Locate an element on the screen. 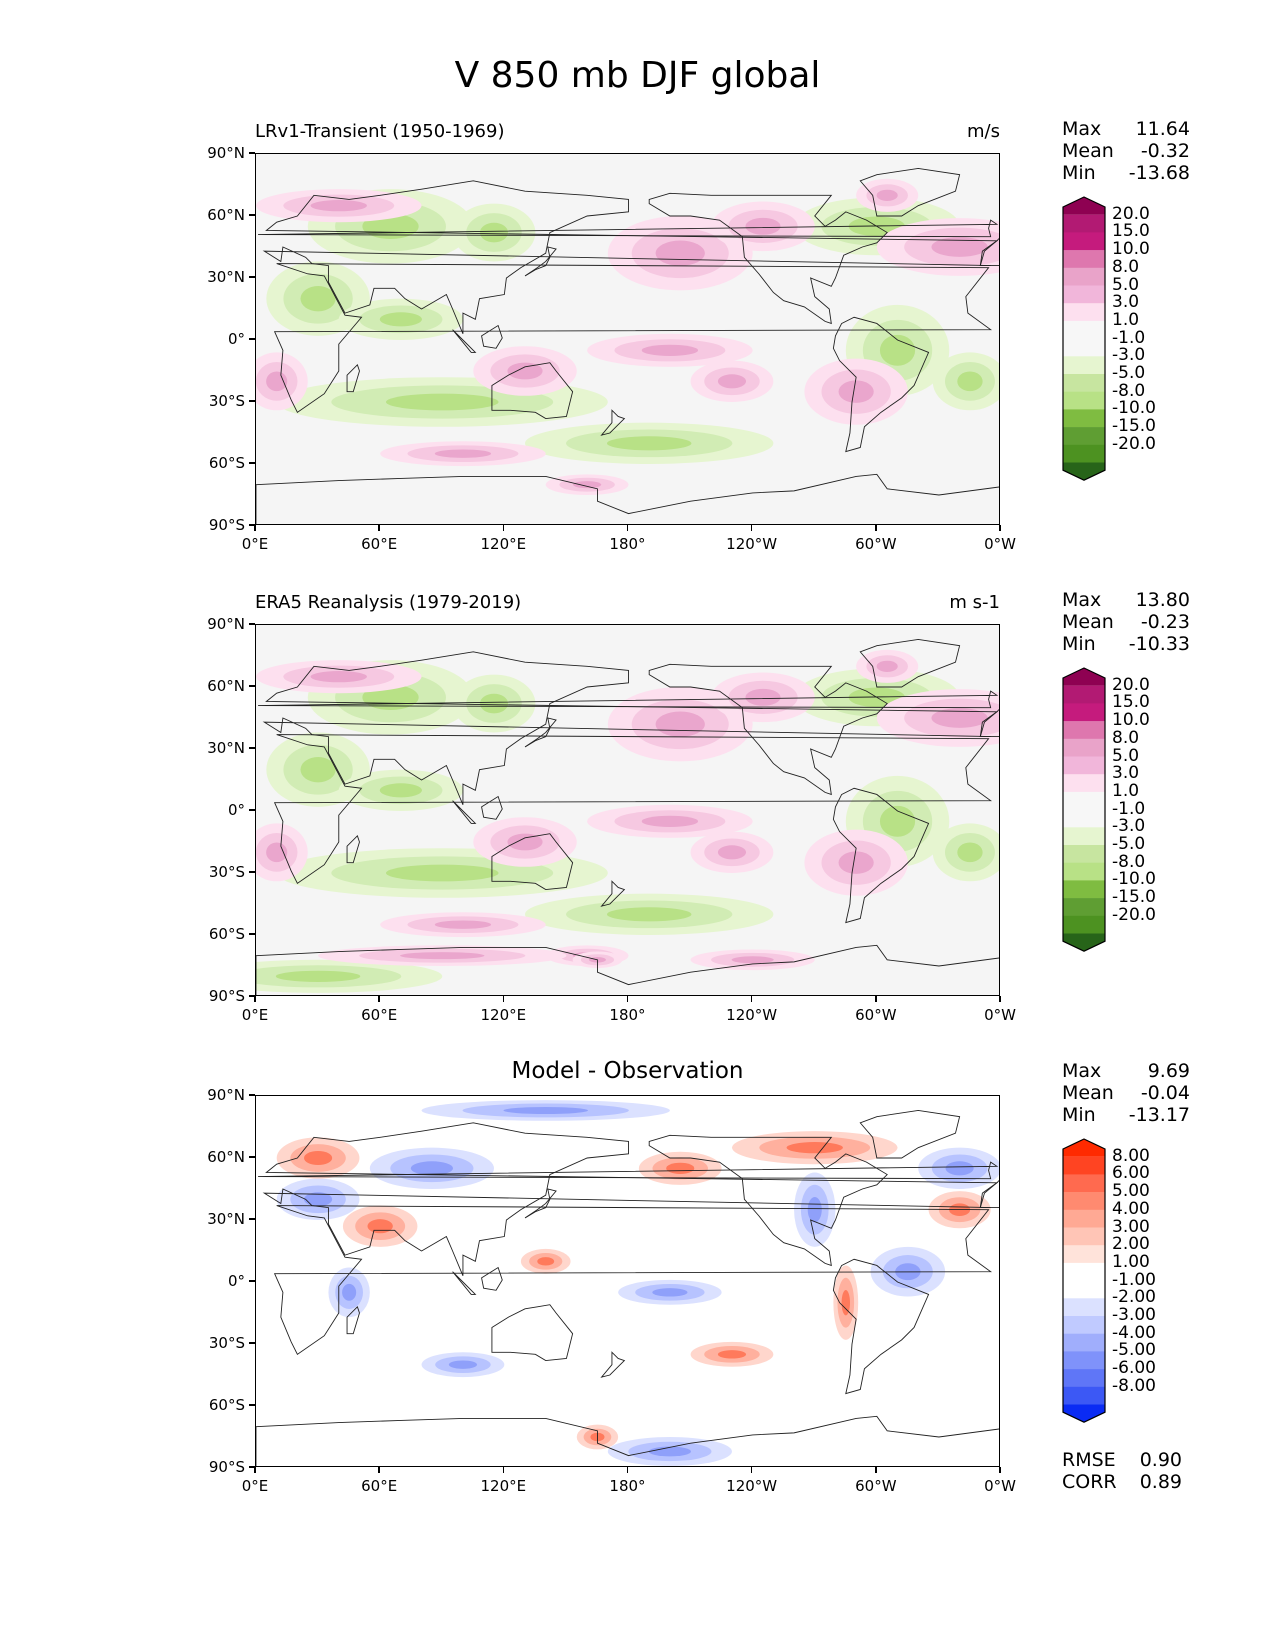 The height and width of the screenshot is (1650, 1275). stat-label: Mean is located at coordinates (1088, 622).